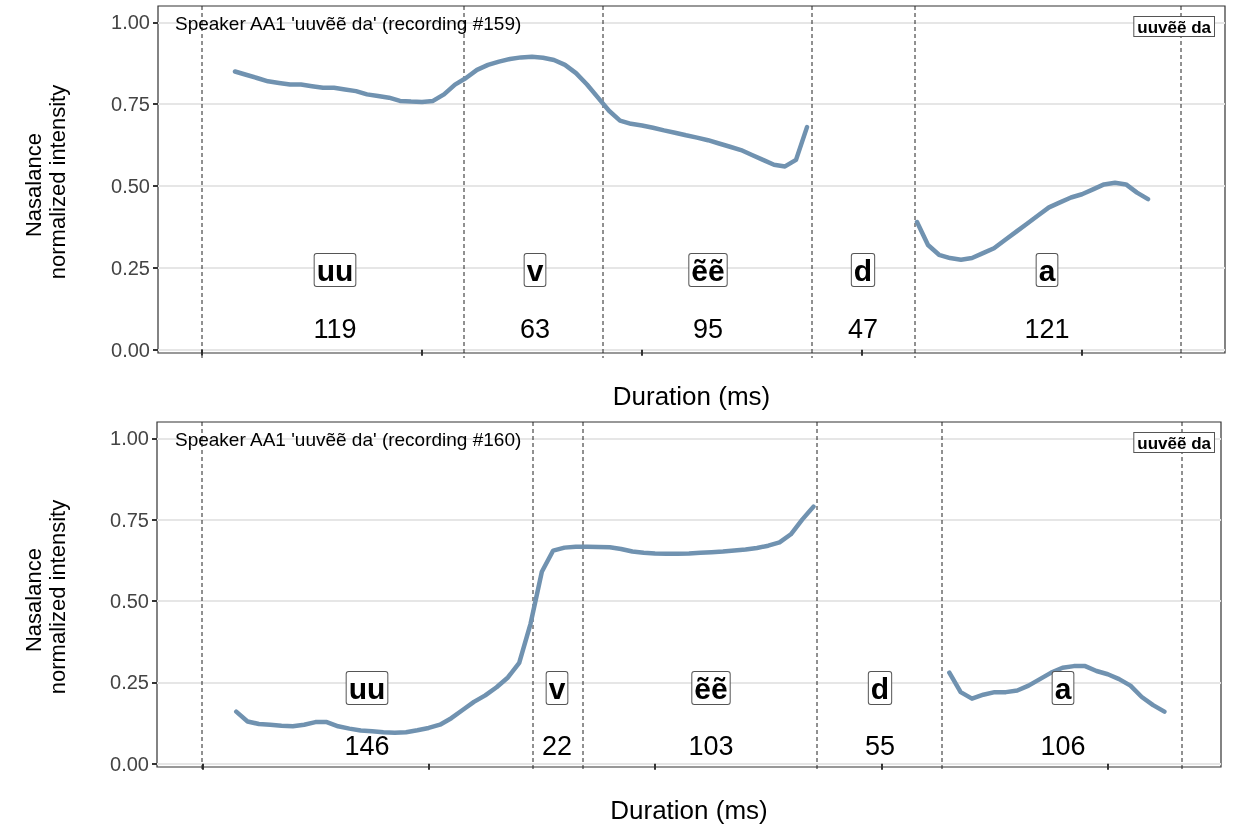  What do you see at coordinates (348, 23) in the screenshot?
I see `chart-title: Speaker AA1 'uuvẽẽ da' (recording #159)` at bounding box center [348, 23].